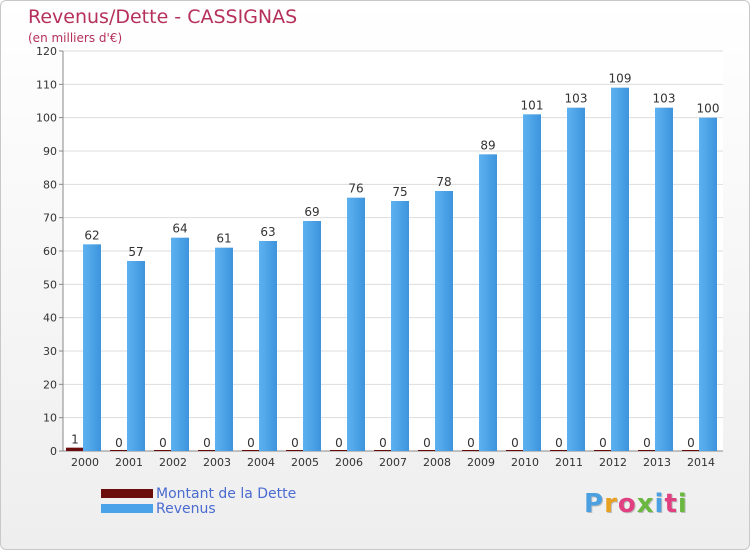 The height and width of the screenshot is (550, 750). Describe the element at coordinates (349, 462) in the screenshot. I see `x-tick-label: 2006` at that location.